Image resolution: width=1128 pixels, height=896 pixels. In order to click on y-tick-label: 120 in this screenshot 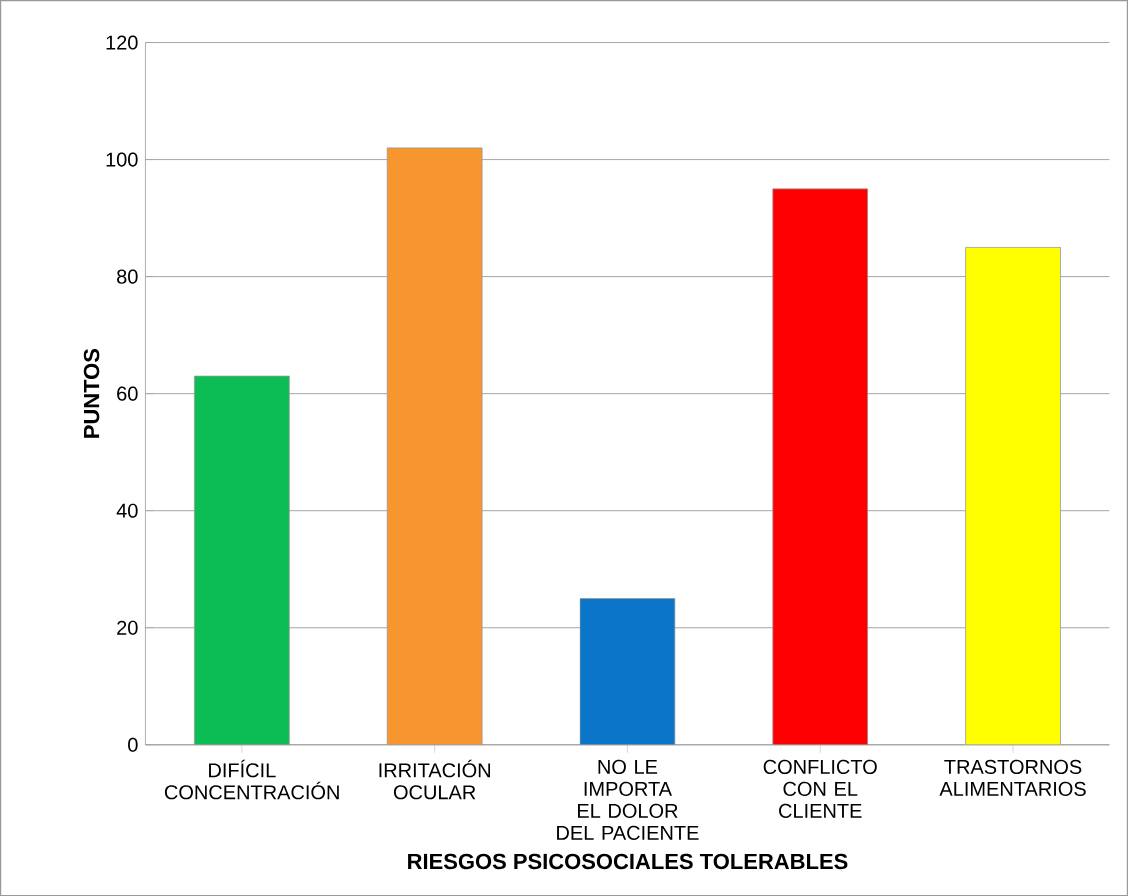, I will do `click(122, 42)`.